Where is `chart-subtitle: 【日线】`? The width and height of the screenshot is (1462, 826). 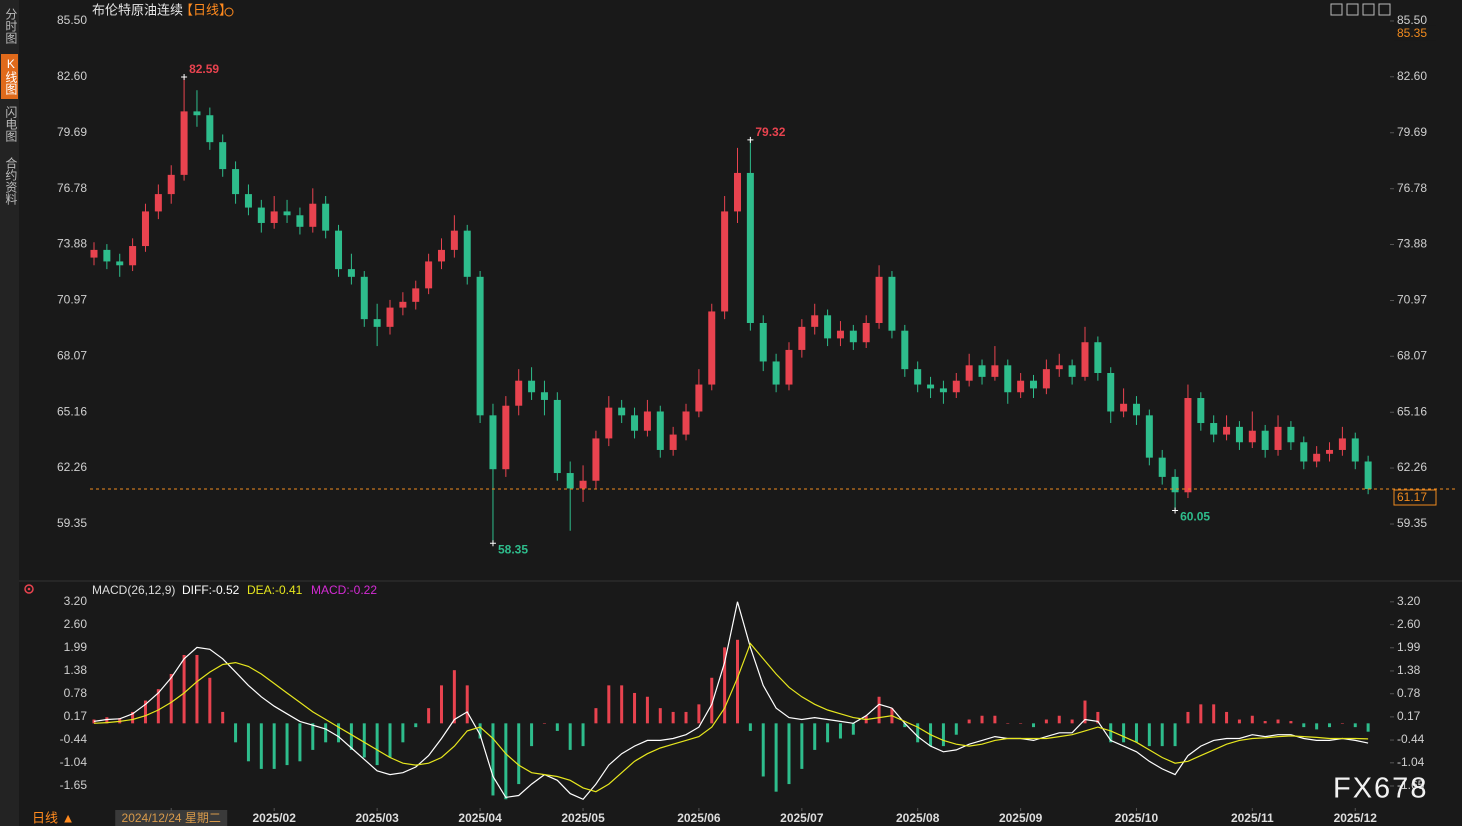 chart-subtitle: 【日线】 is located at coordinates (206, 9).